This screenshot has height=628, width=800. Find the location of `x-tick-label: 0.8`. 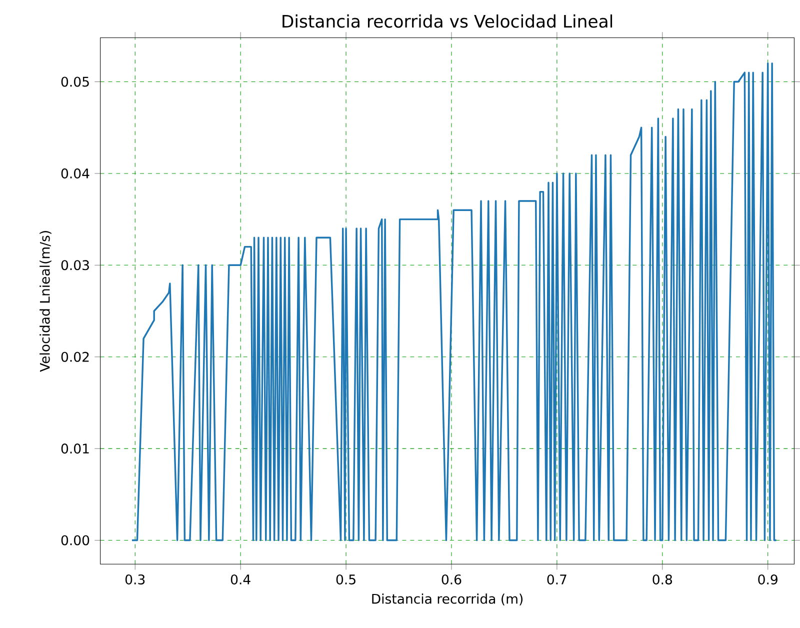

x-tick-label: 0.8 is located at coordinates (662, 579).